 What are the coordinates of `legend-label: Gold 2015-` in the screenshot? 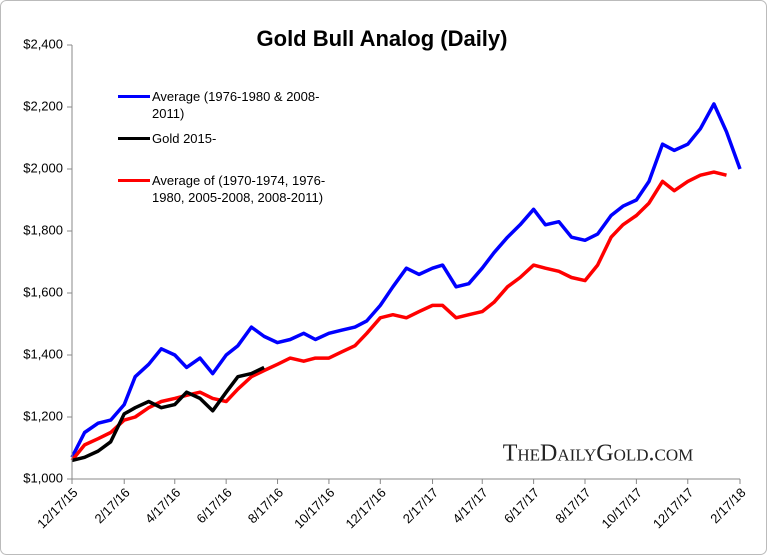 It's located at (184, 138).